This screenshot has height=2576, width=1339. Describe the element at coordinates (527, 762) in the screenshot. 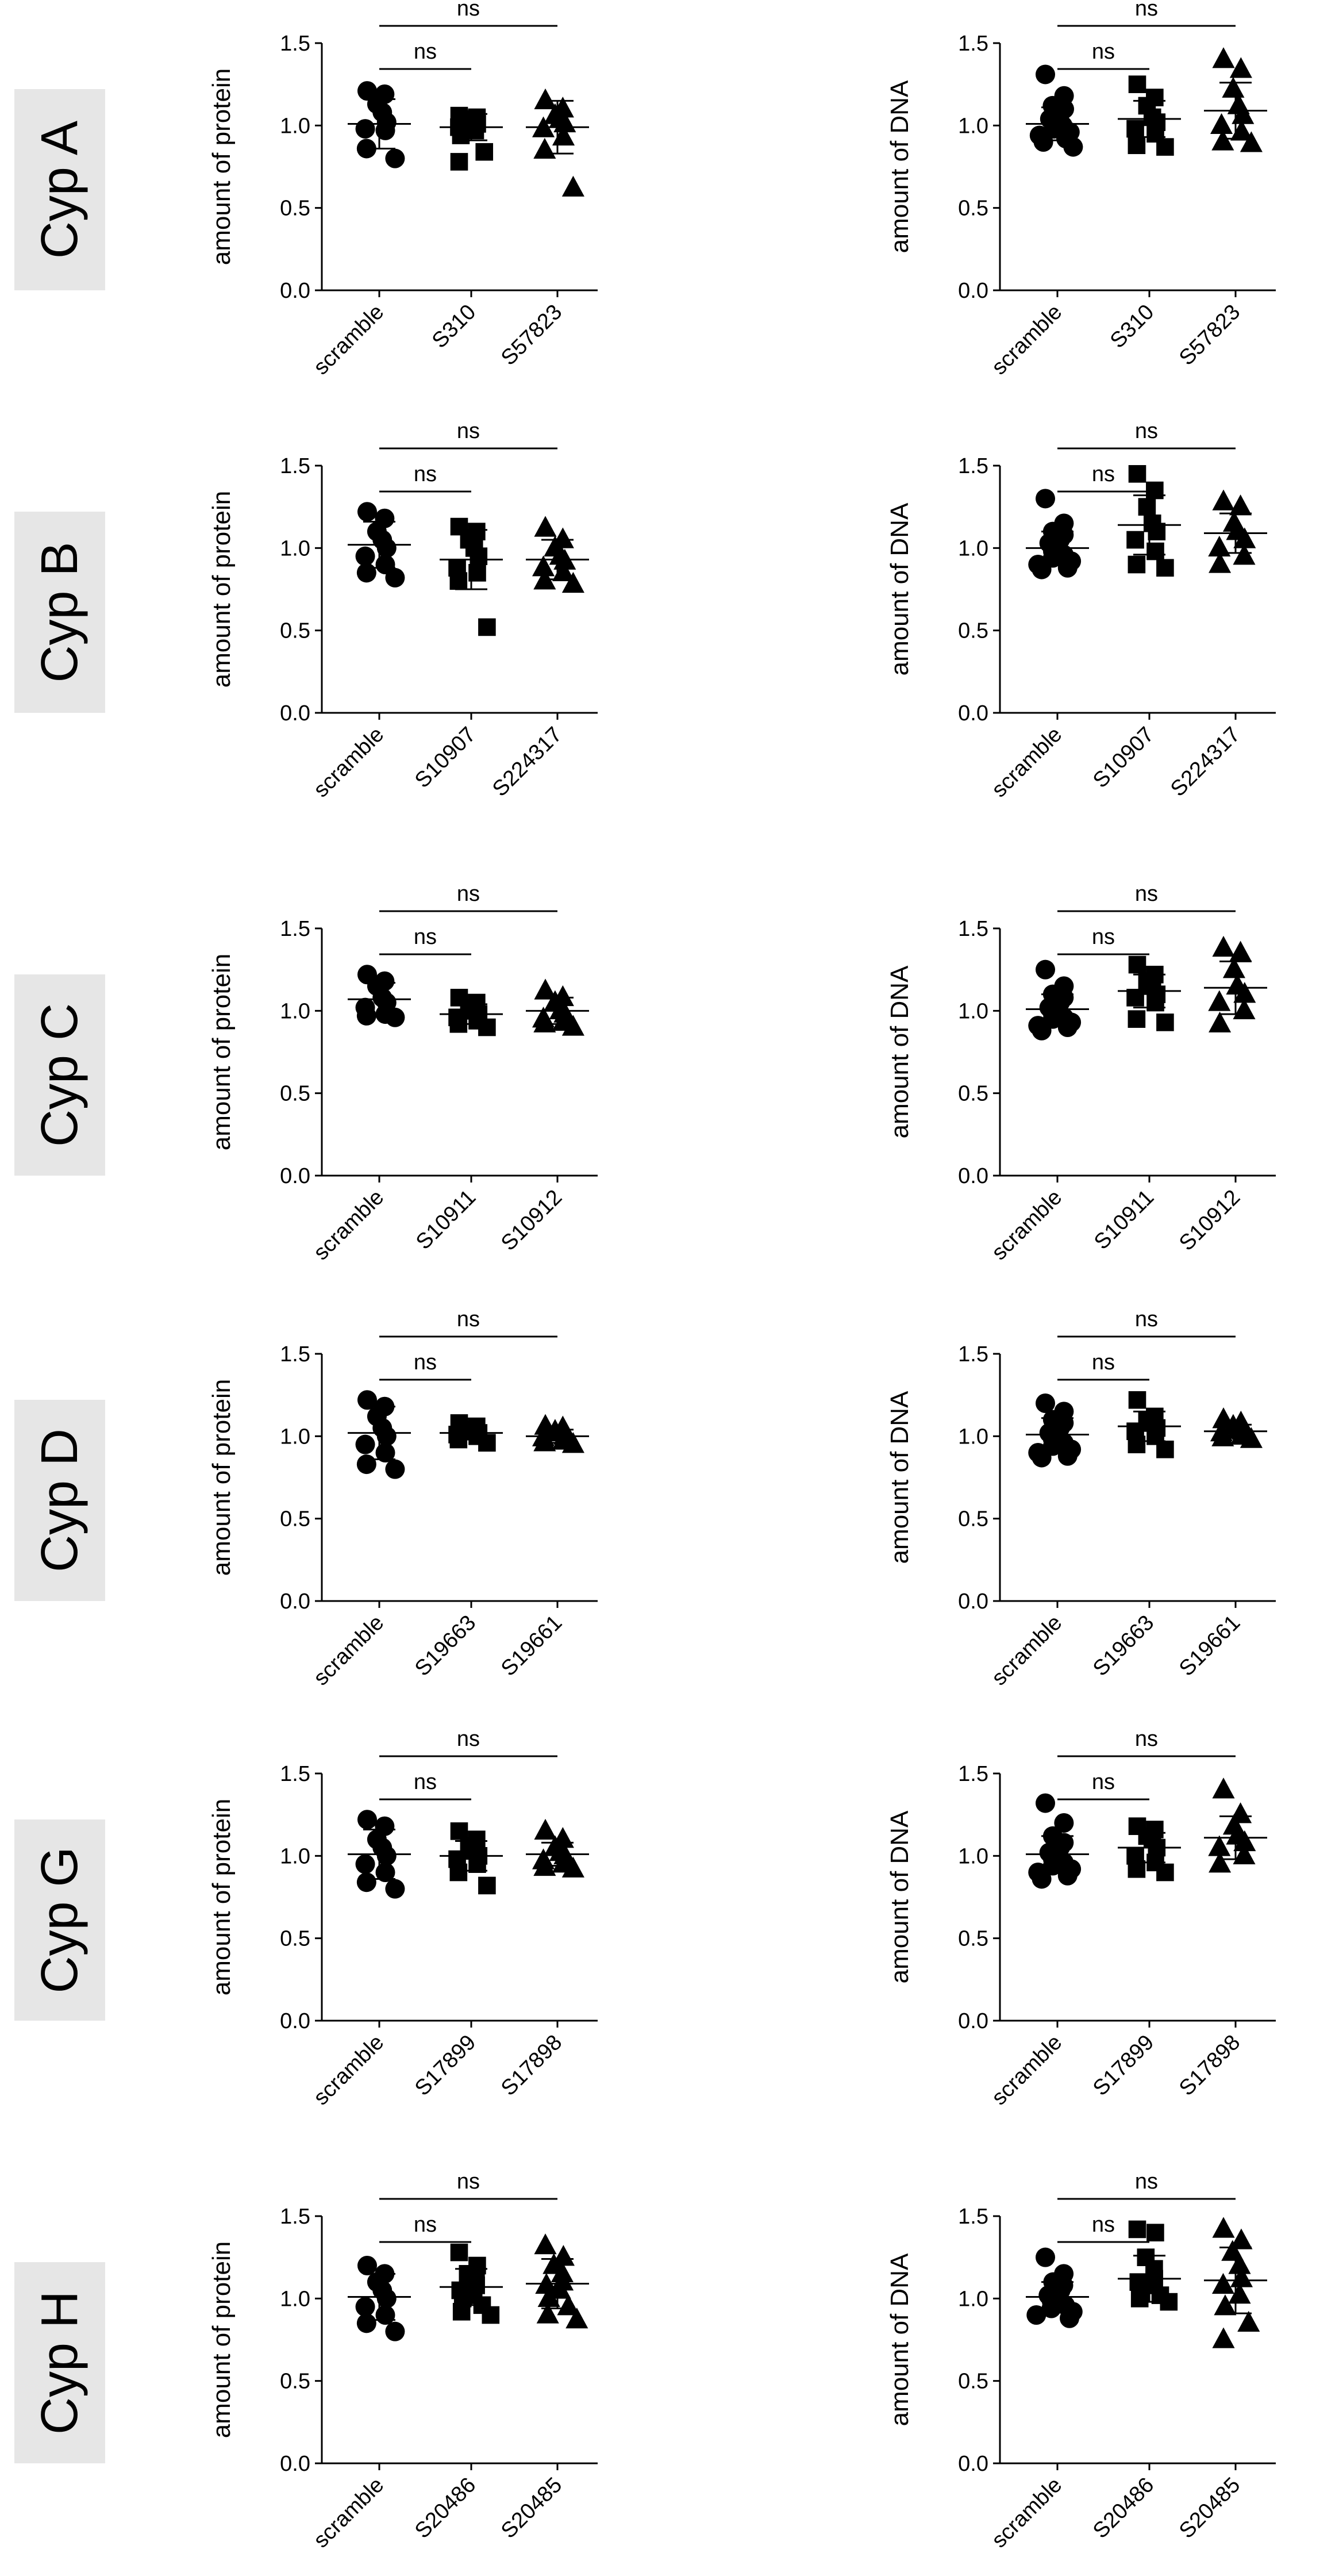

I see `x-tick-label: S224317` at that location.